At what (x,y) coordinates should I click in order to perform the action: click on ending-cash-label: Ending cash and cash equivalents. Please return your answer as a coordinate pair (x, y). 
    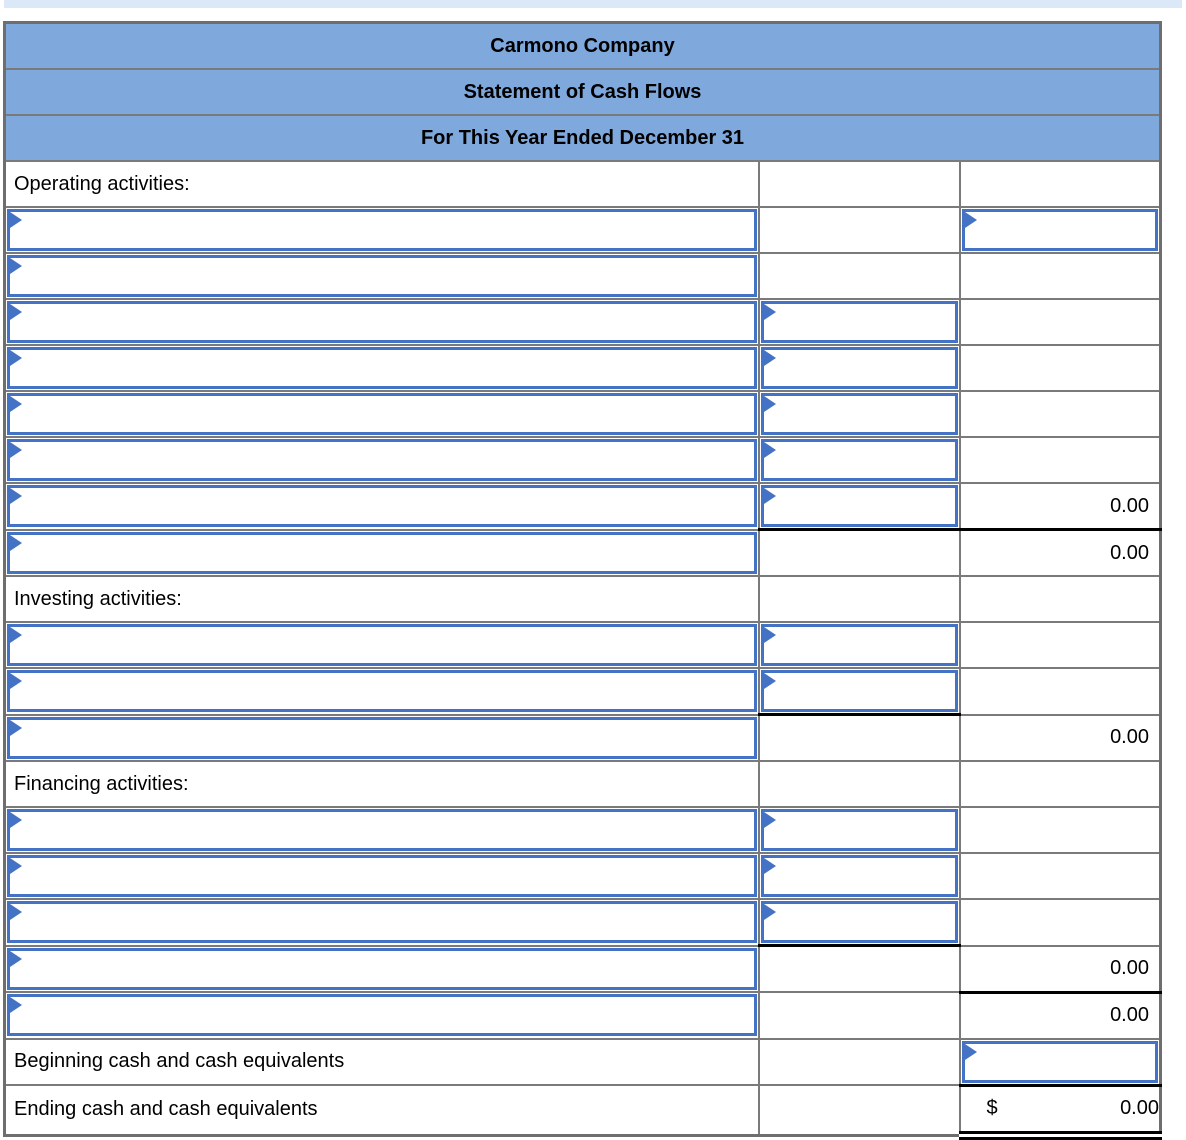
    Looking at the image, I should click on (166, 1109).